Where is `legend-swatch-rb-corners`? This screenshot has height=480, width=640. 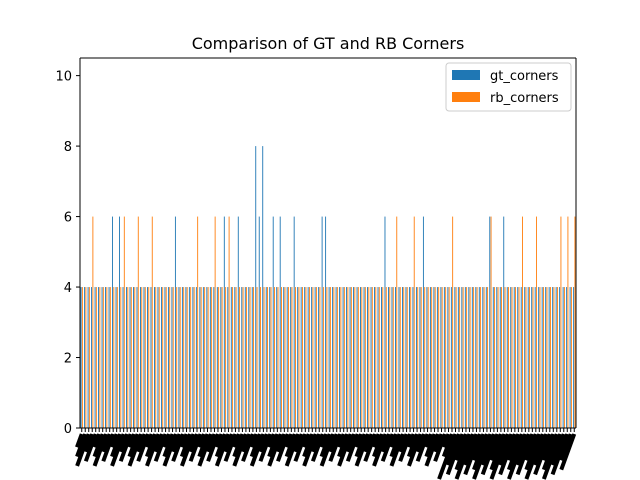 legend-swatch-rb-corners is located at coordinates (466, 97).